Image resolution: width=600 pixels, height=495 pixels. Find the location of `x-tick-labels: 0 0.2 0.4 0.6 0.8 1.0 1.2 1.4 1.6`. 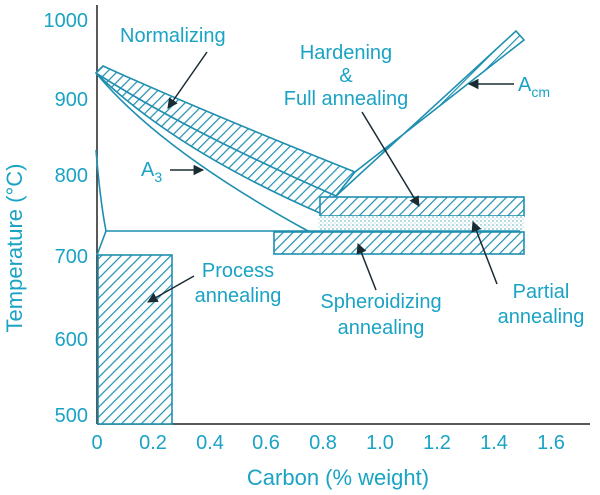

x-tick-labels: 0 0.2 0.4 0.6 0.8 1.0 1.2 1.4 1.6 is located at coordinates (327, 443).